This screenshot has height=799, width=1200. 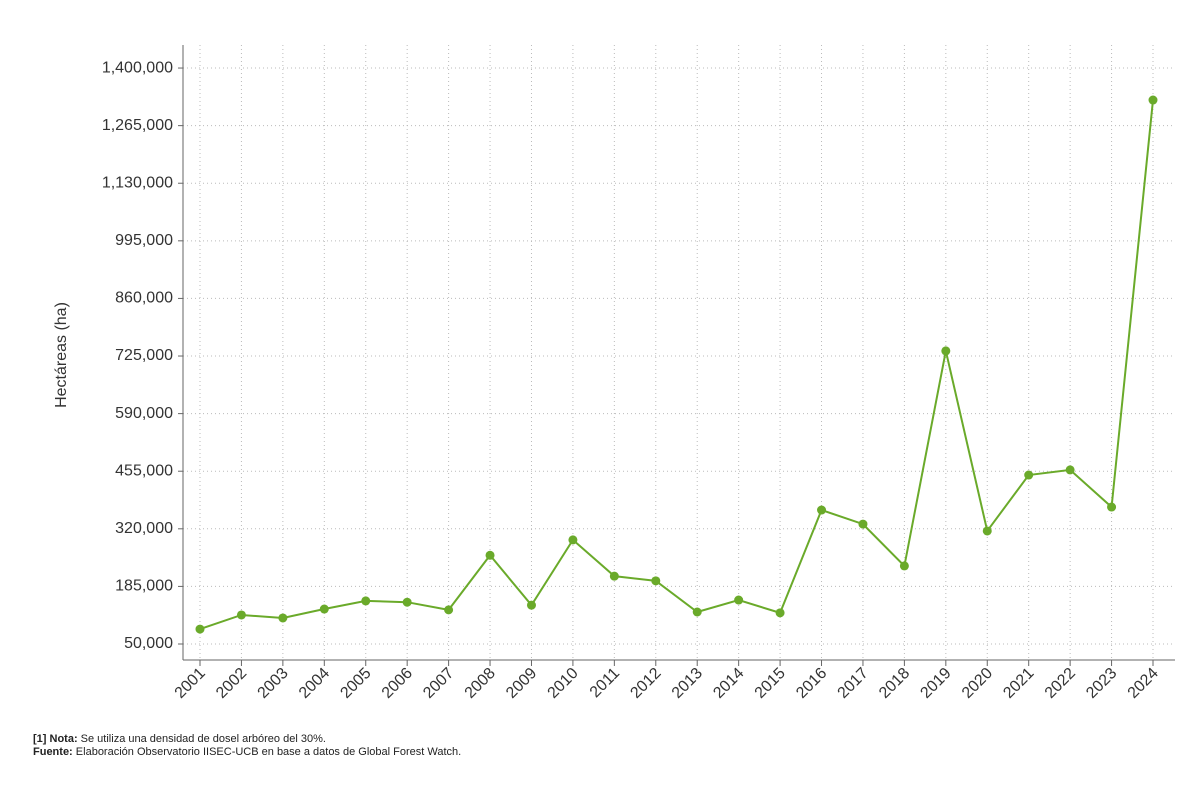 What do you see at coordinates (438, 683) in the screenshot?
I see `x-tick-label: 2007` at bounding box center [438, 683].